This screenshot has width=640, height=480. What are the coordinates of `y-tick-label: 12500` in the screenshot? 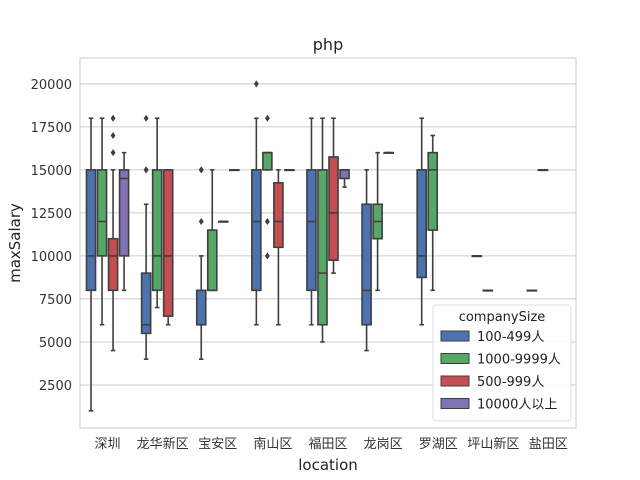 It's located at (51, 214).